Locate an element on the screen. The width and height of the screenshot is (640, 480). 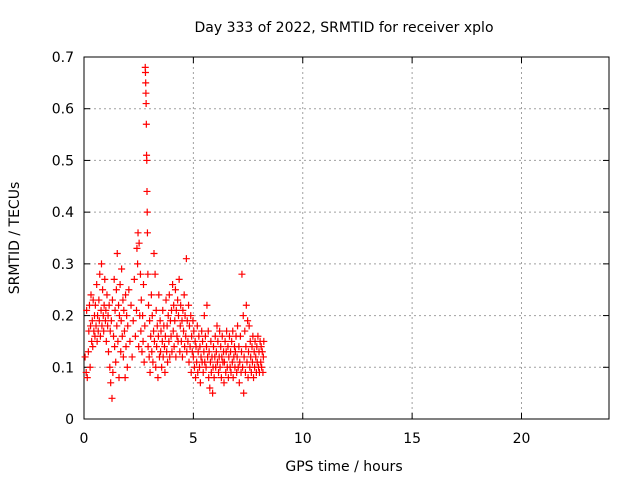
y-tick-label: 0 is located at coordinates (69, 420).